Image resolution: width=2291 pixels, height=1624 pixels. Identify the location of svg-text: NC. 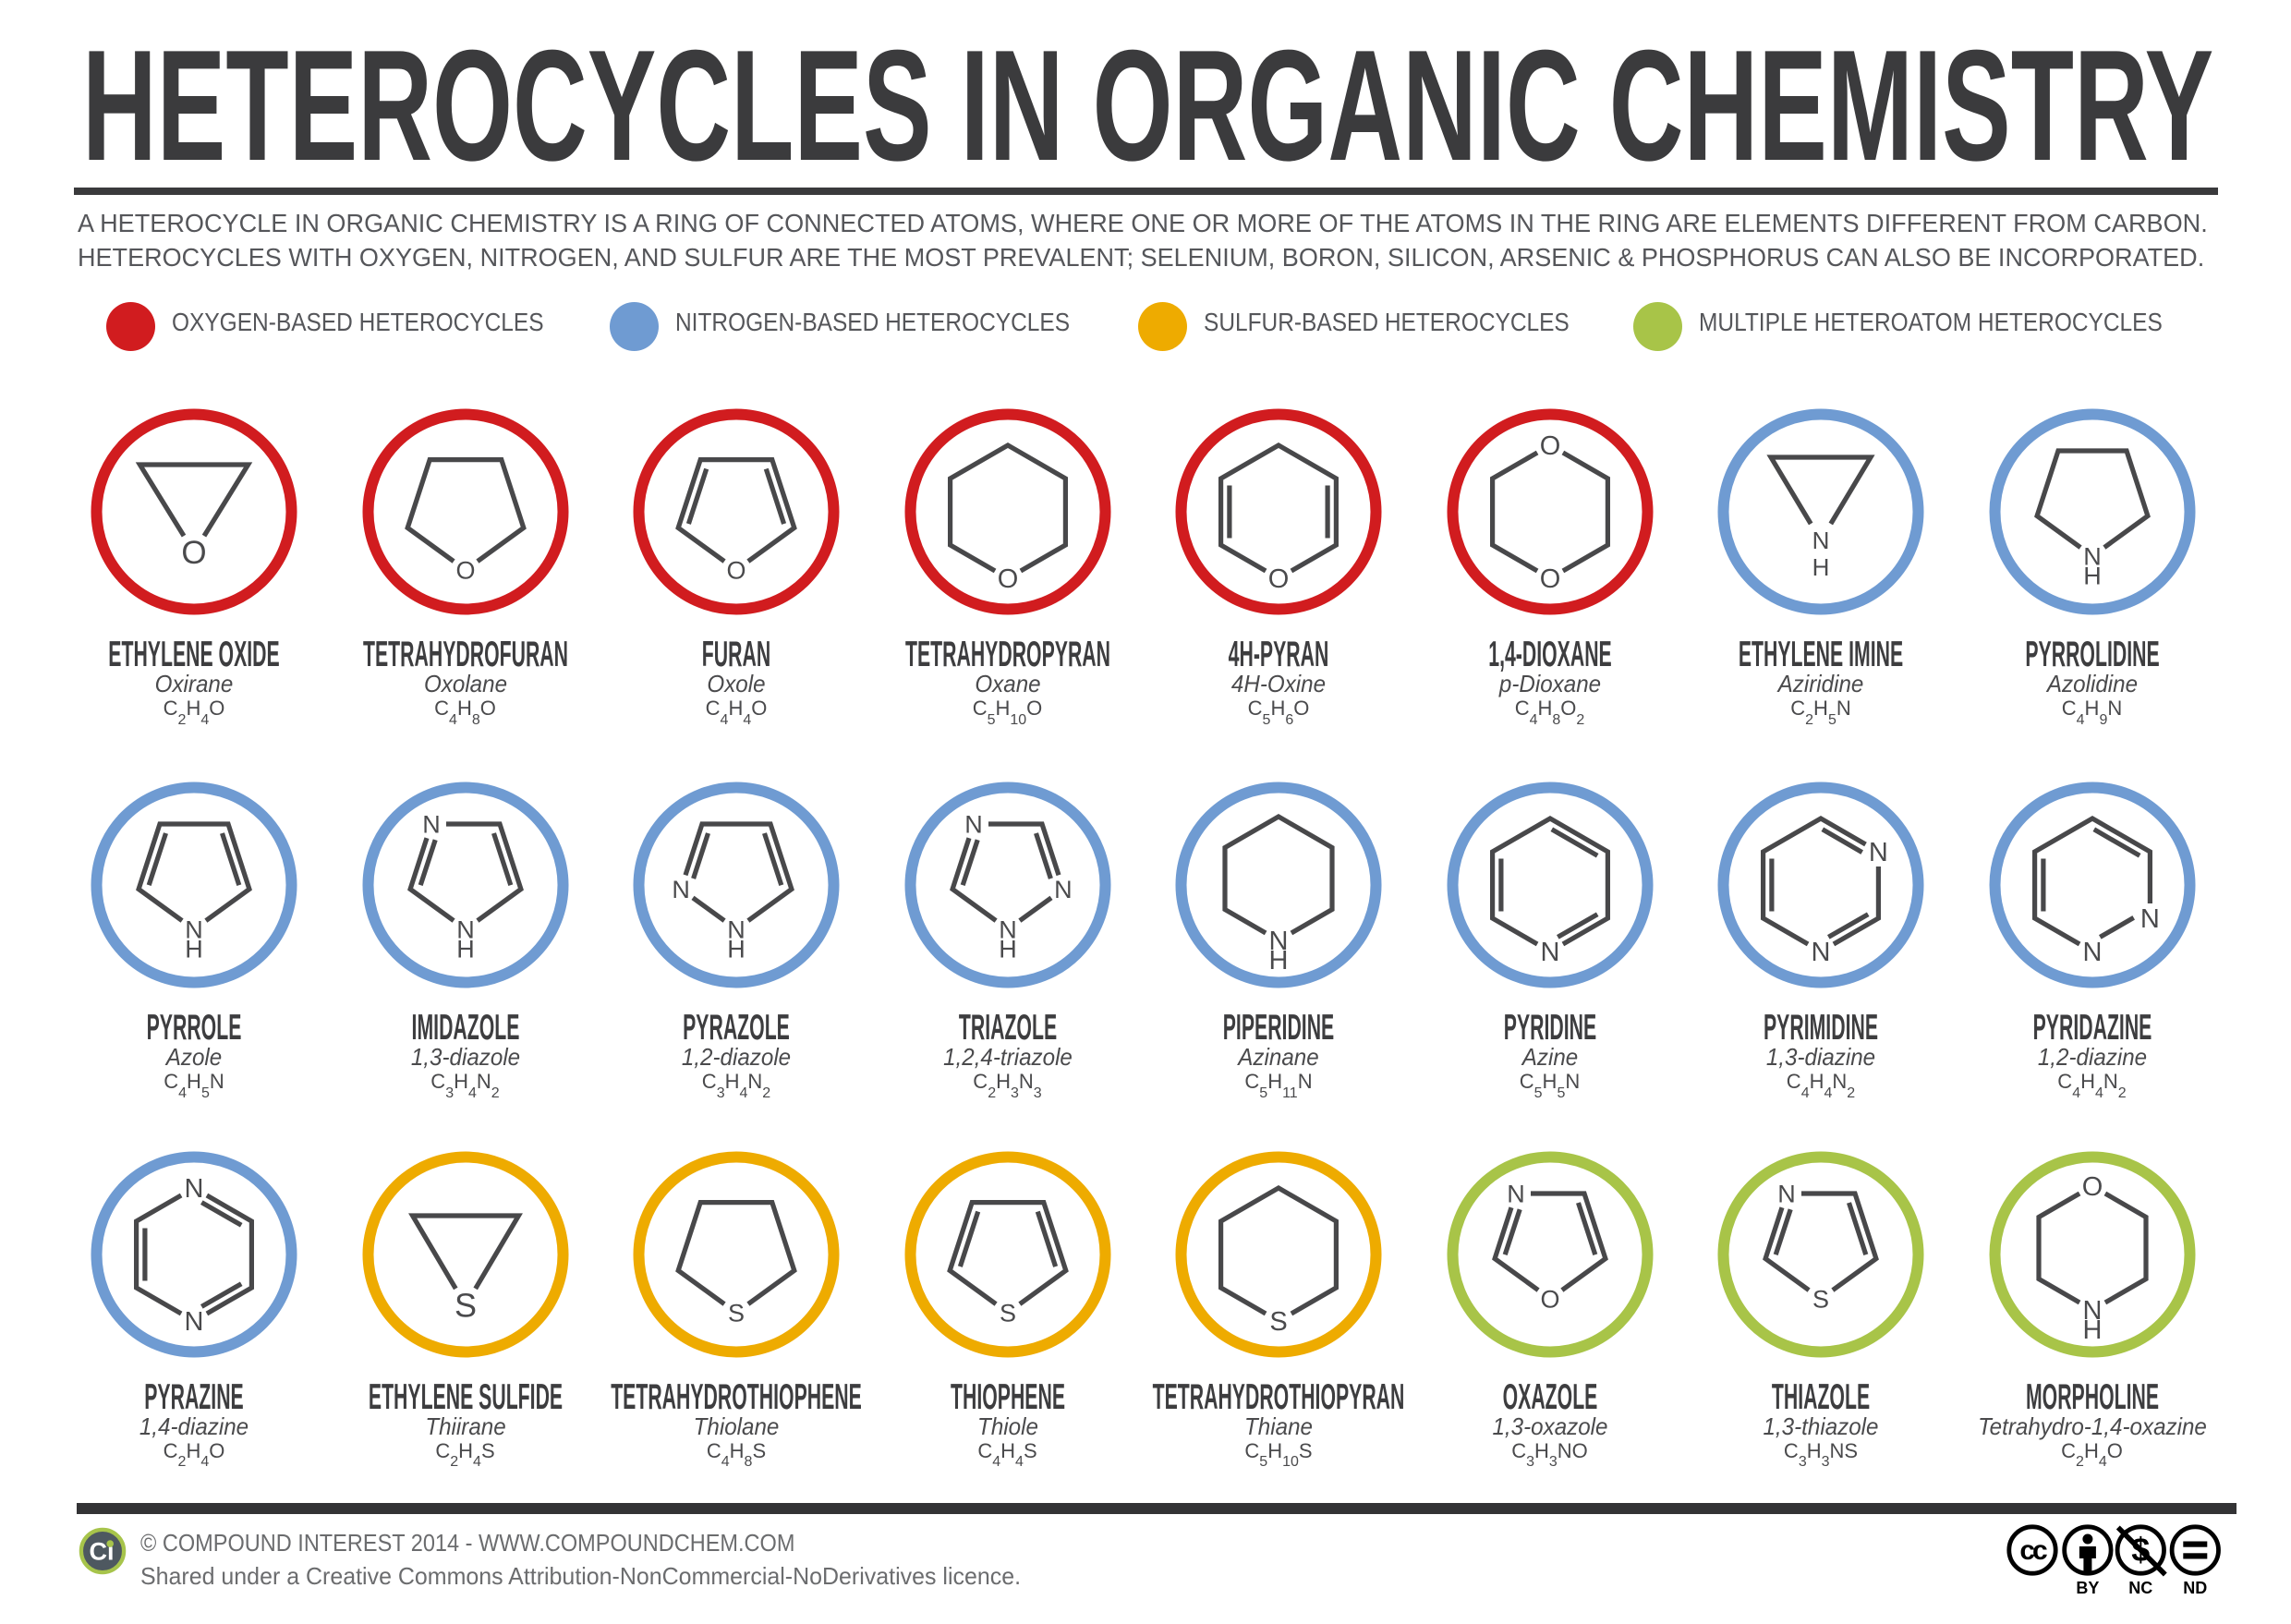
(2140, 1588).